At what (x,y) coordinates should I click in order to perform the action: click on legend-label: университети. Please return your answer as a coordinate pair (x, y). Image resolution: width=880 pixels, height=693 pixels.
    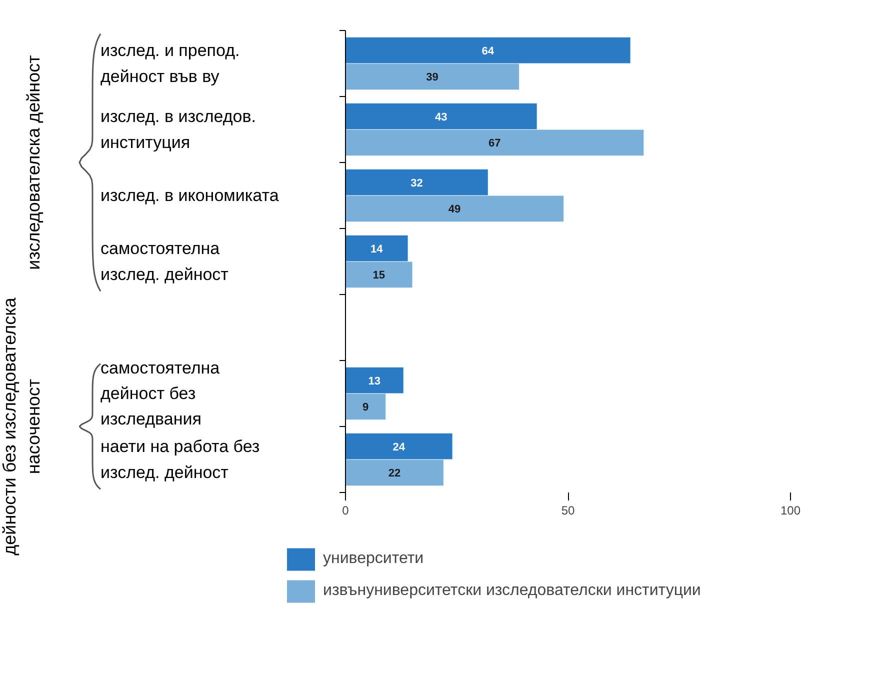
    Looking at the image, I should click on (373, 559).